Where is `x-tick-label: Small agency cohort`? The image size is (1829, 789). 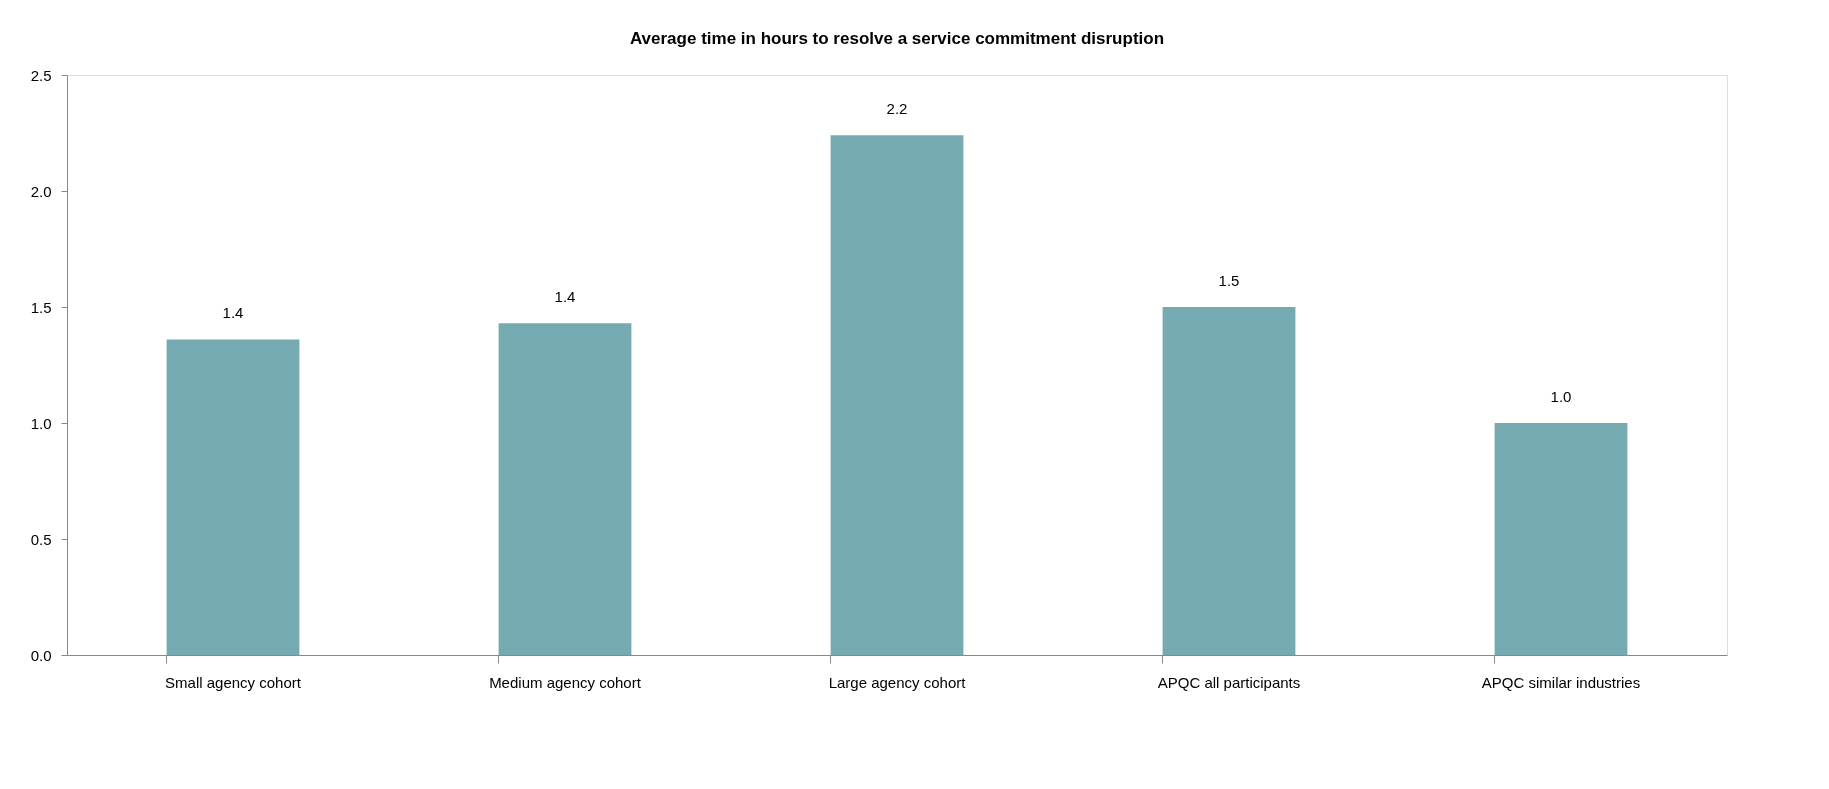 x-tick-label: Small agency cohort is located at coordinates (233, 682).